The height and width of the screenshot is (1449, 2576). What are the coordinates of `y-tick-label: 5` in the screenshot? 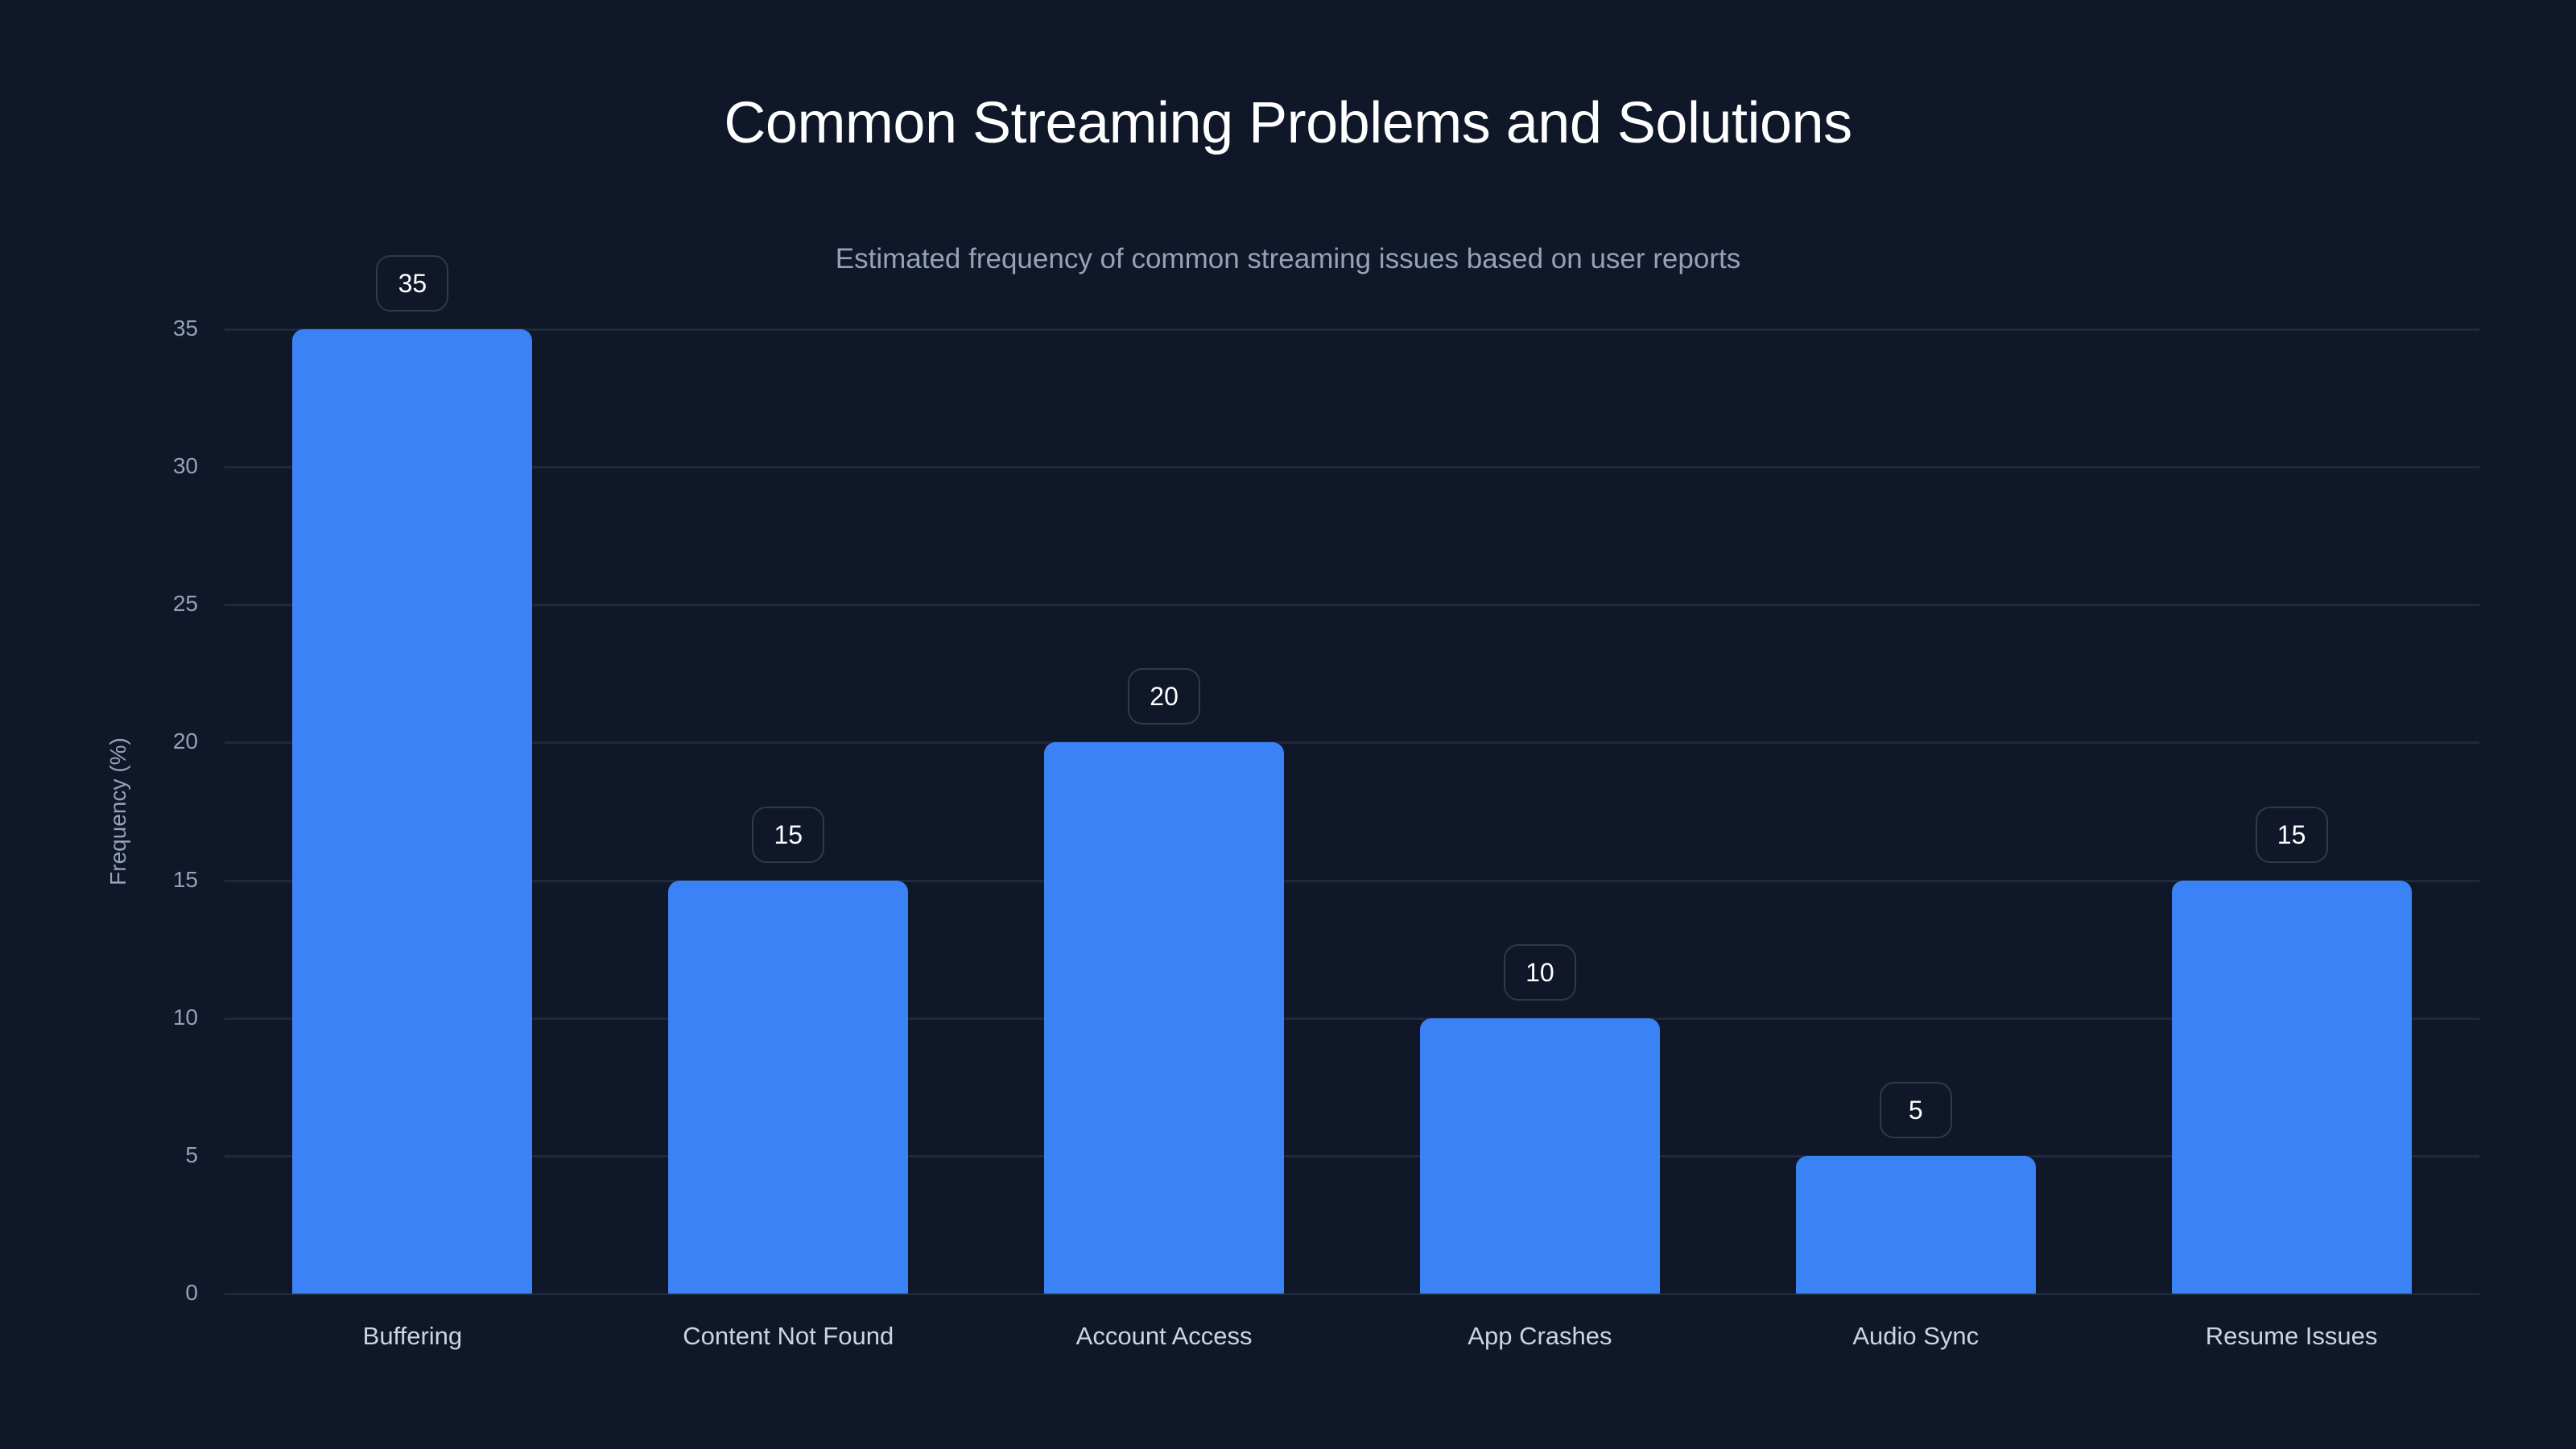 It's located at (191, 1154).